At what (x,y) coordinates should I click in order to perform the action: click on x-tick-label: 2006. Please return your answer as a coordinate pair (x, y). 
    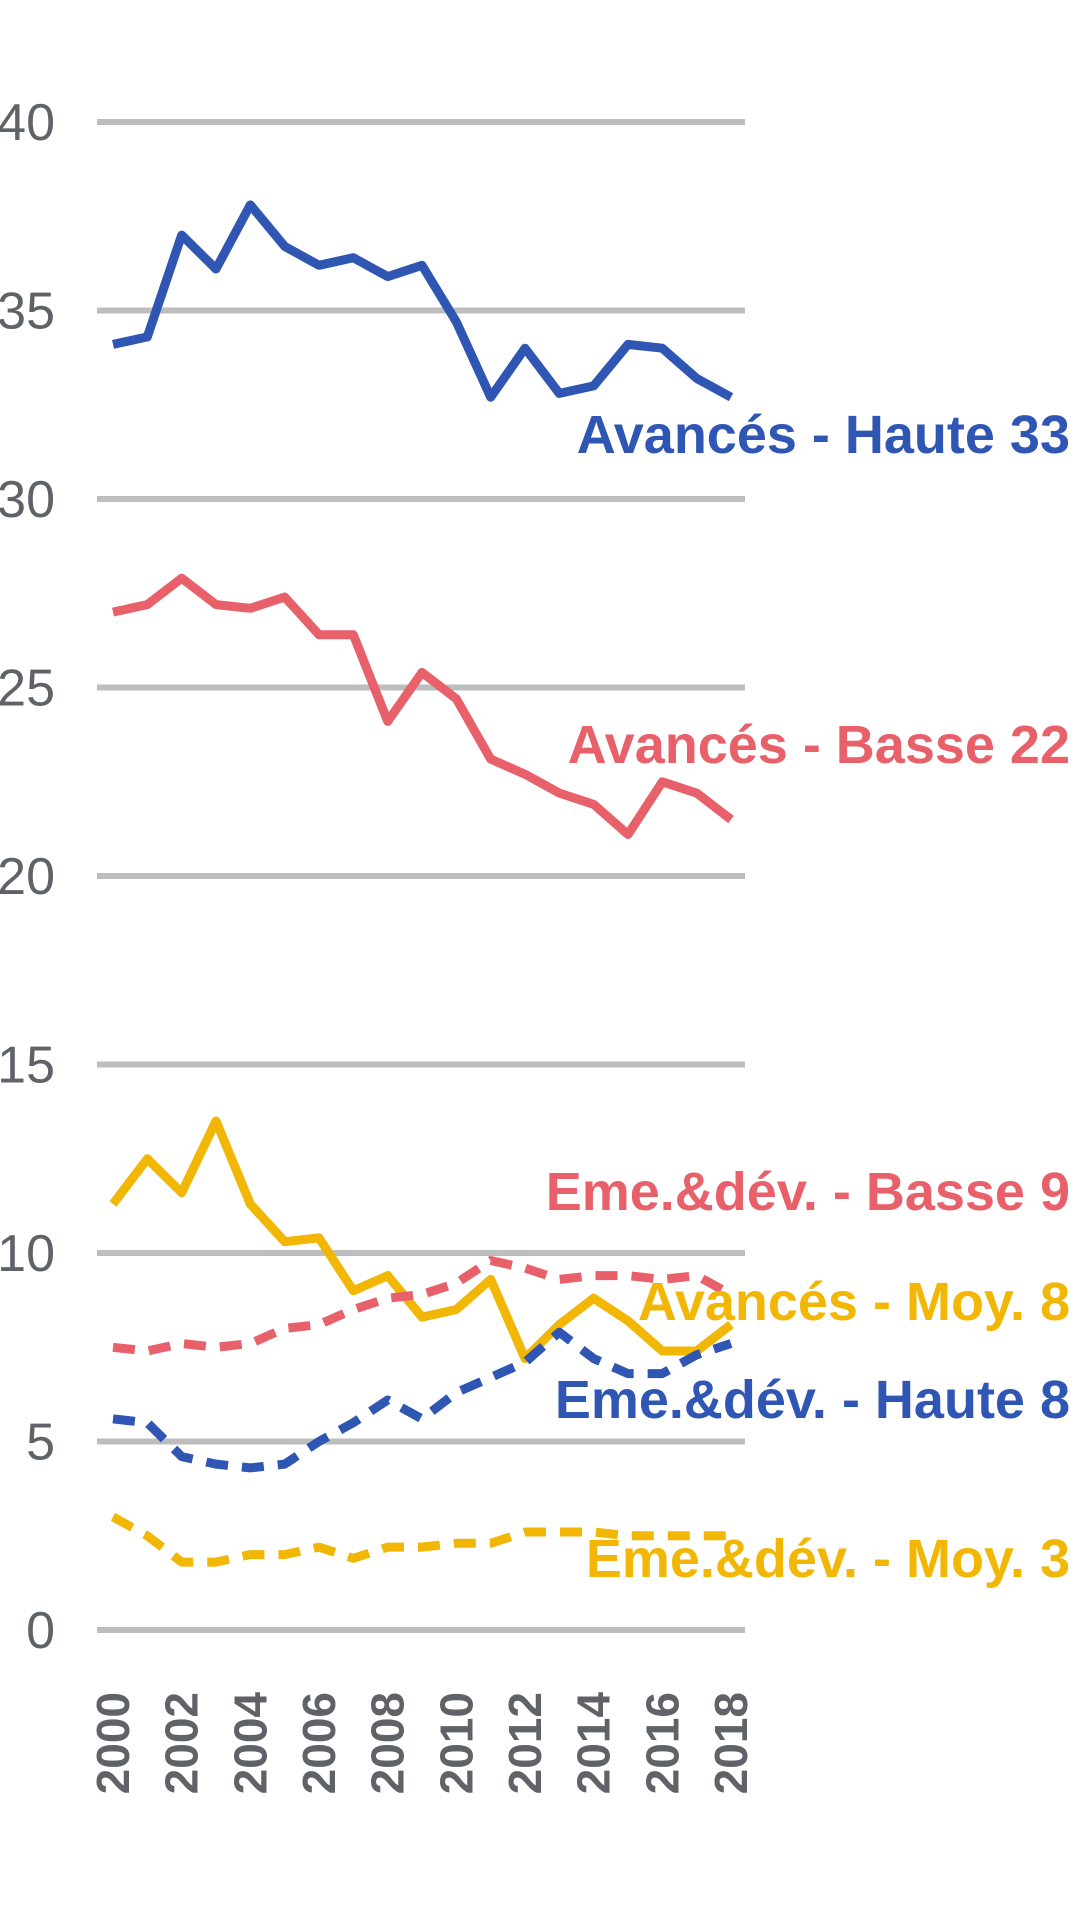
    Looking at the image, I should click on (319, 1743).